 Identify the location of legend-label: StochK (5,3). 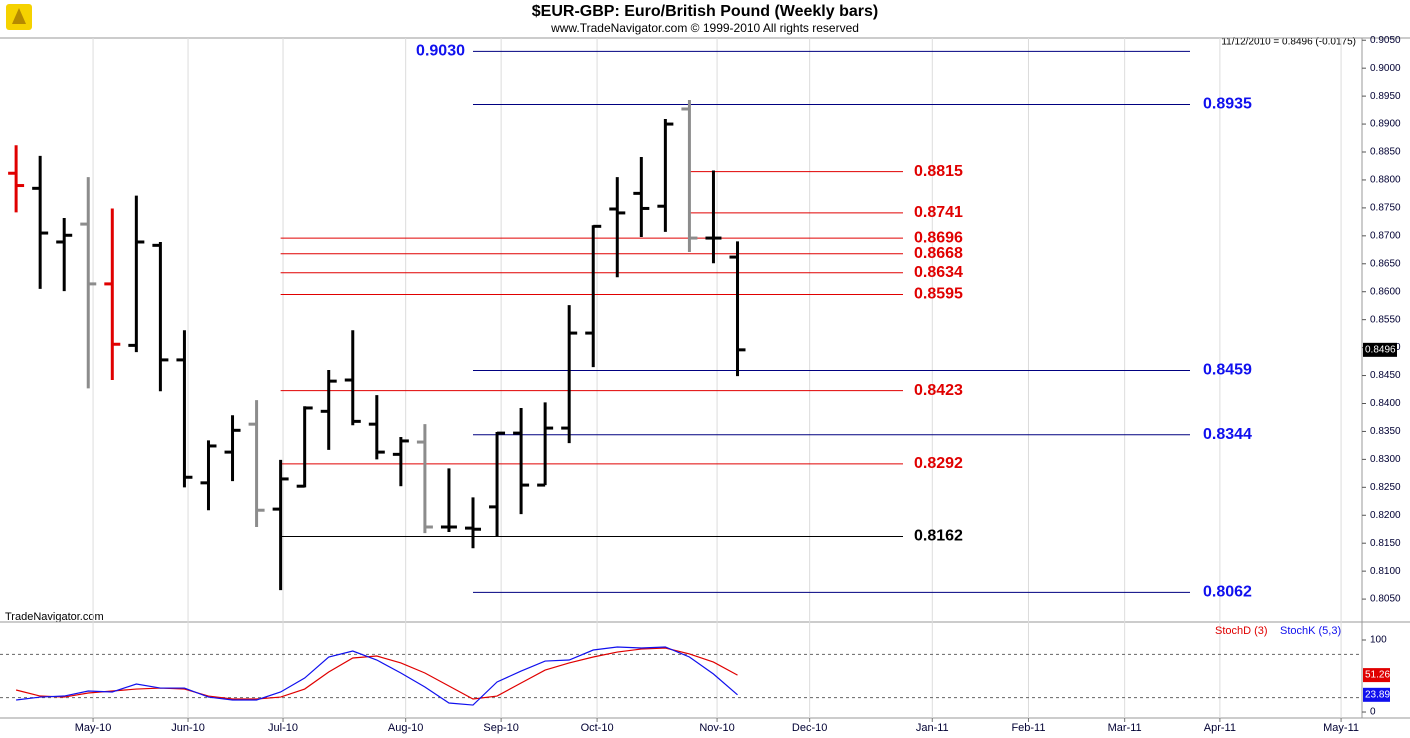
(1310, 631).